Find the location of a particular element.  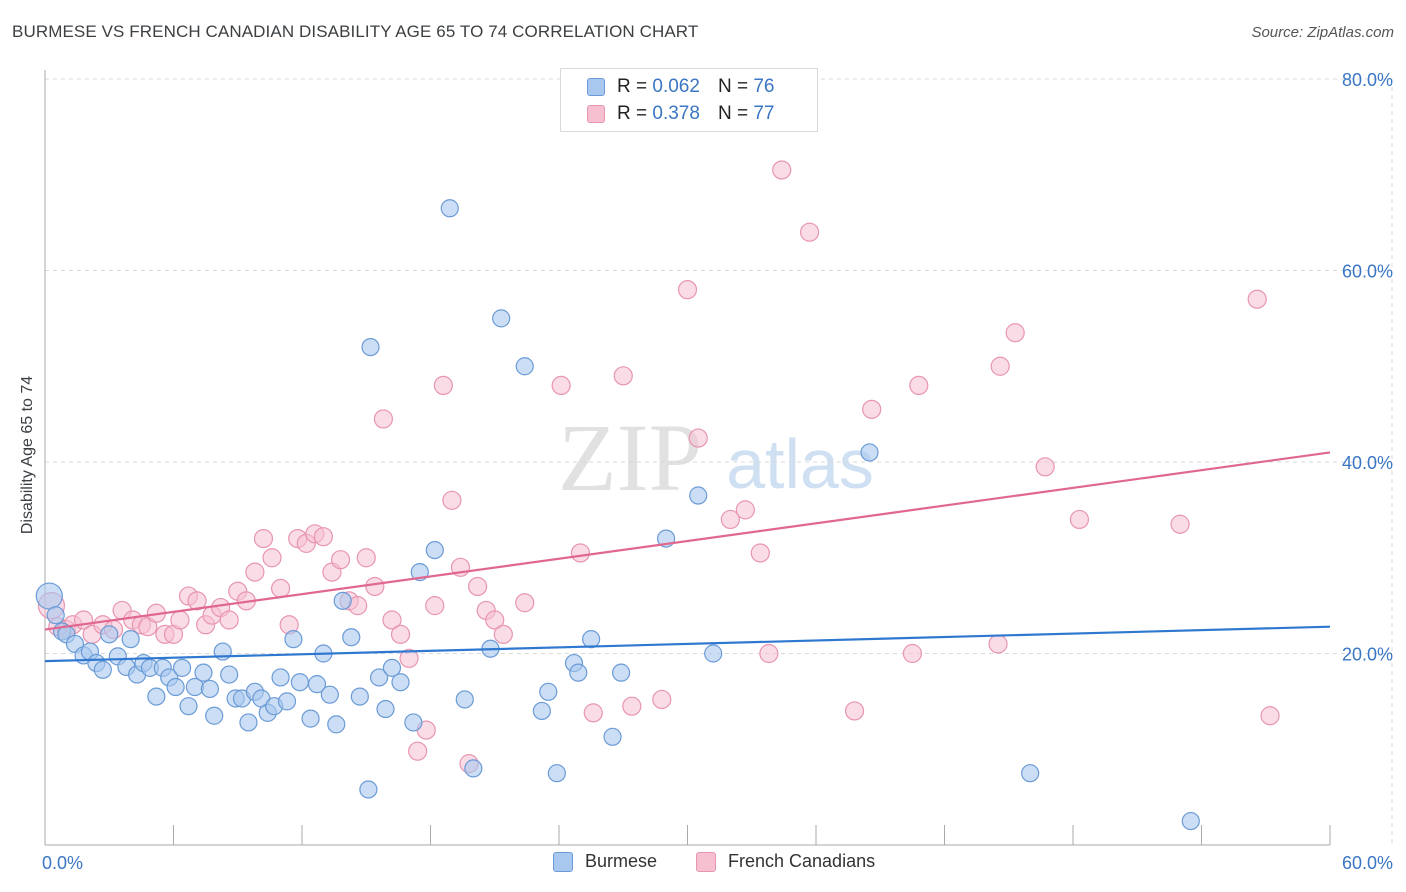

watermark: ZIP atlas is located at coordinates (716, 457).